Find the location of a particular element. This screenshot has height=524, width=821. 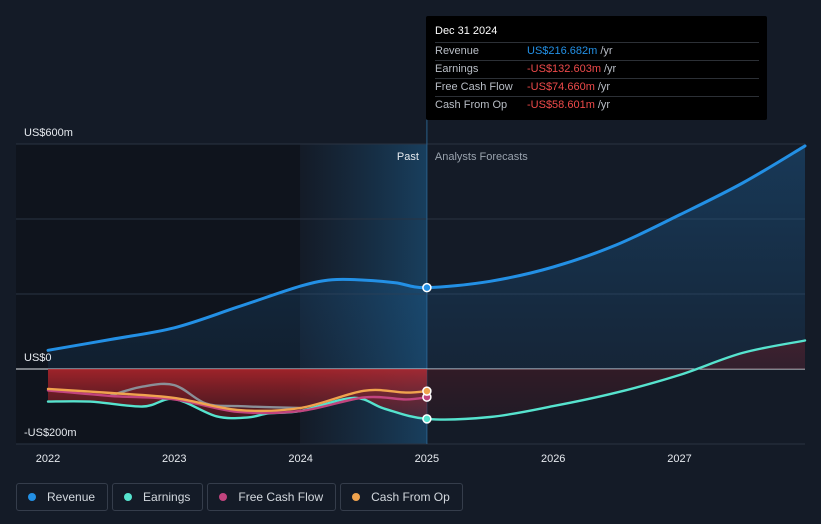

tooltip-row-revenue: Revenue US$216.682m /yr is located at coordinates (597, 51).